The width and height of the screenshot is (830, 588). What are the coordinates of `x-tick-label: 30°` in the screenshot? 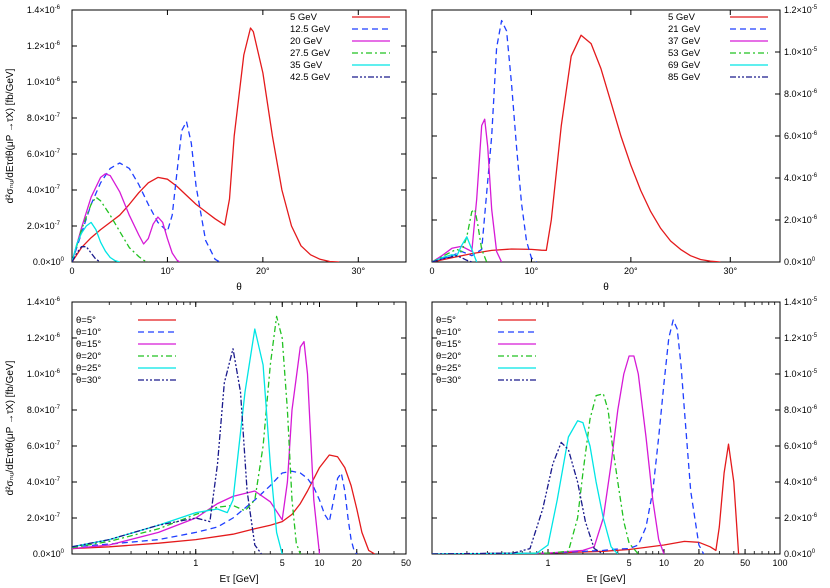 It's located at (358, 271).